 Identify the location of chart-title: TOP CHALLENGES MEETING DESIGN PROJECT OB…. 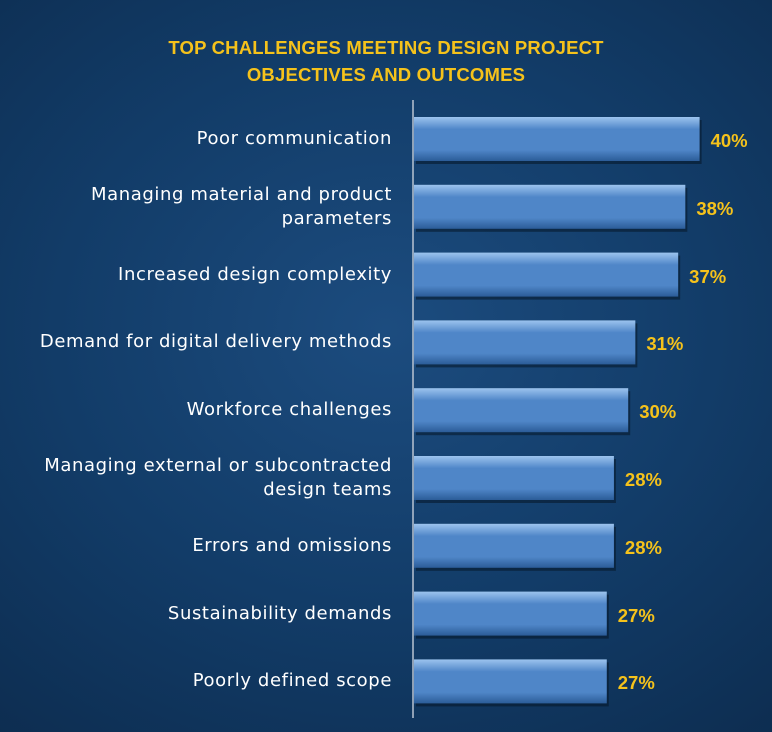
(386, 61).